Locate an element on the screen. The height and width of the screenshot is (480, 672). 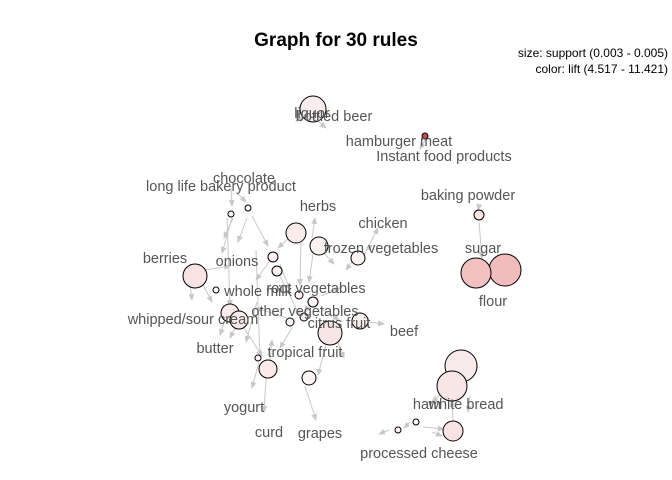
item-label-21: flour is located at coordinates (493, 302).